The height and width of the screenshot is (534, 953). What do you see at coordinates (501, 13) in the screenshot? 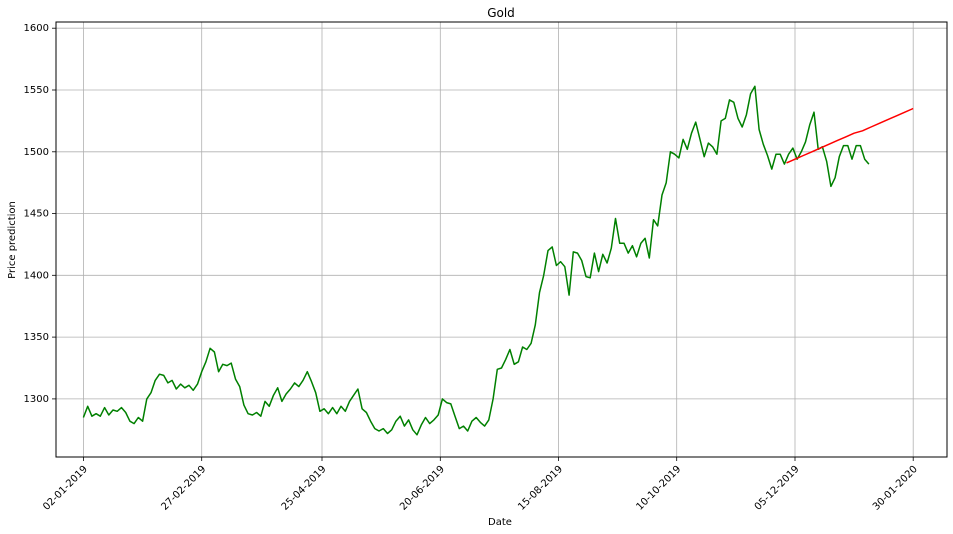
I see `chart-title: Gold` at bounding box center [501, 13].